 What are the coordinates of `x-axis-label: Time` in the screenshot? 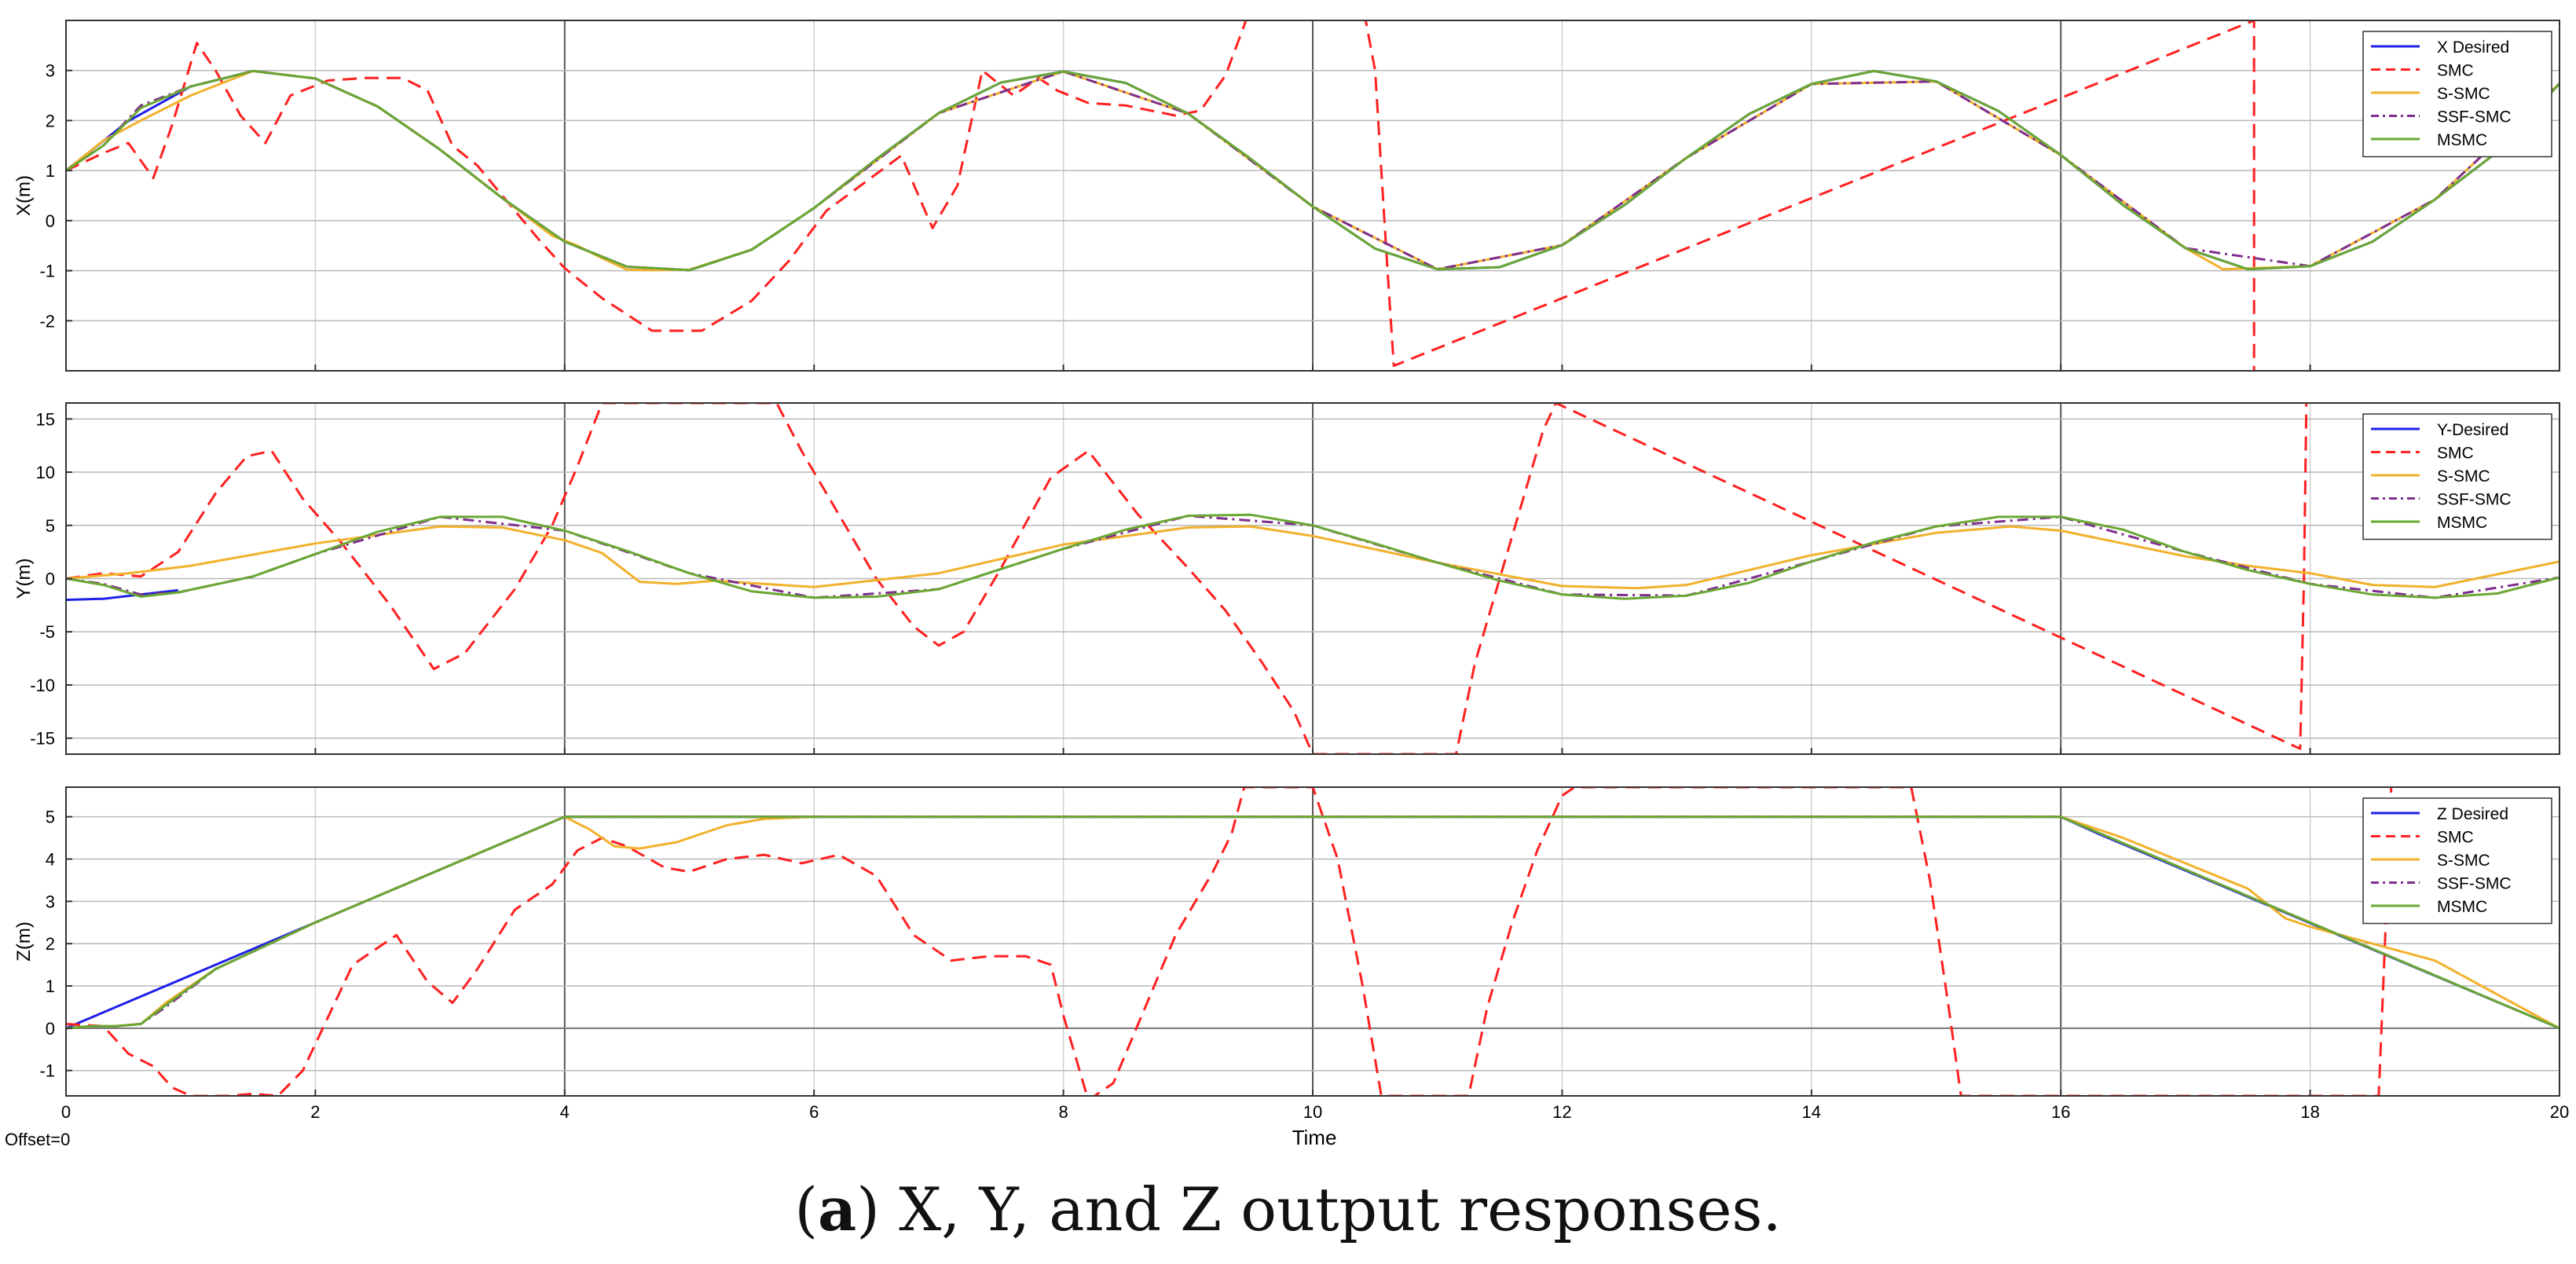 It's located at (1314, 1137).